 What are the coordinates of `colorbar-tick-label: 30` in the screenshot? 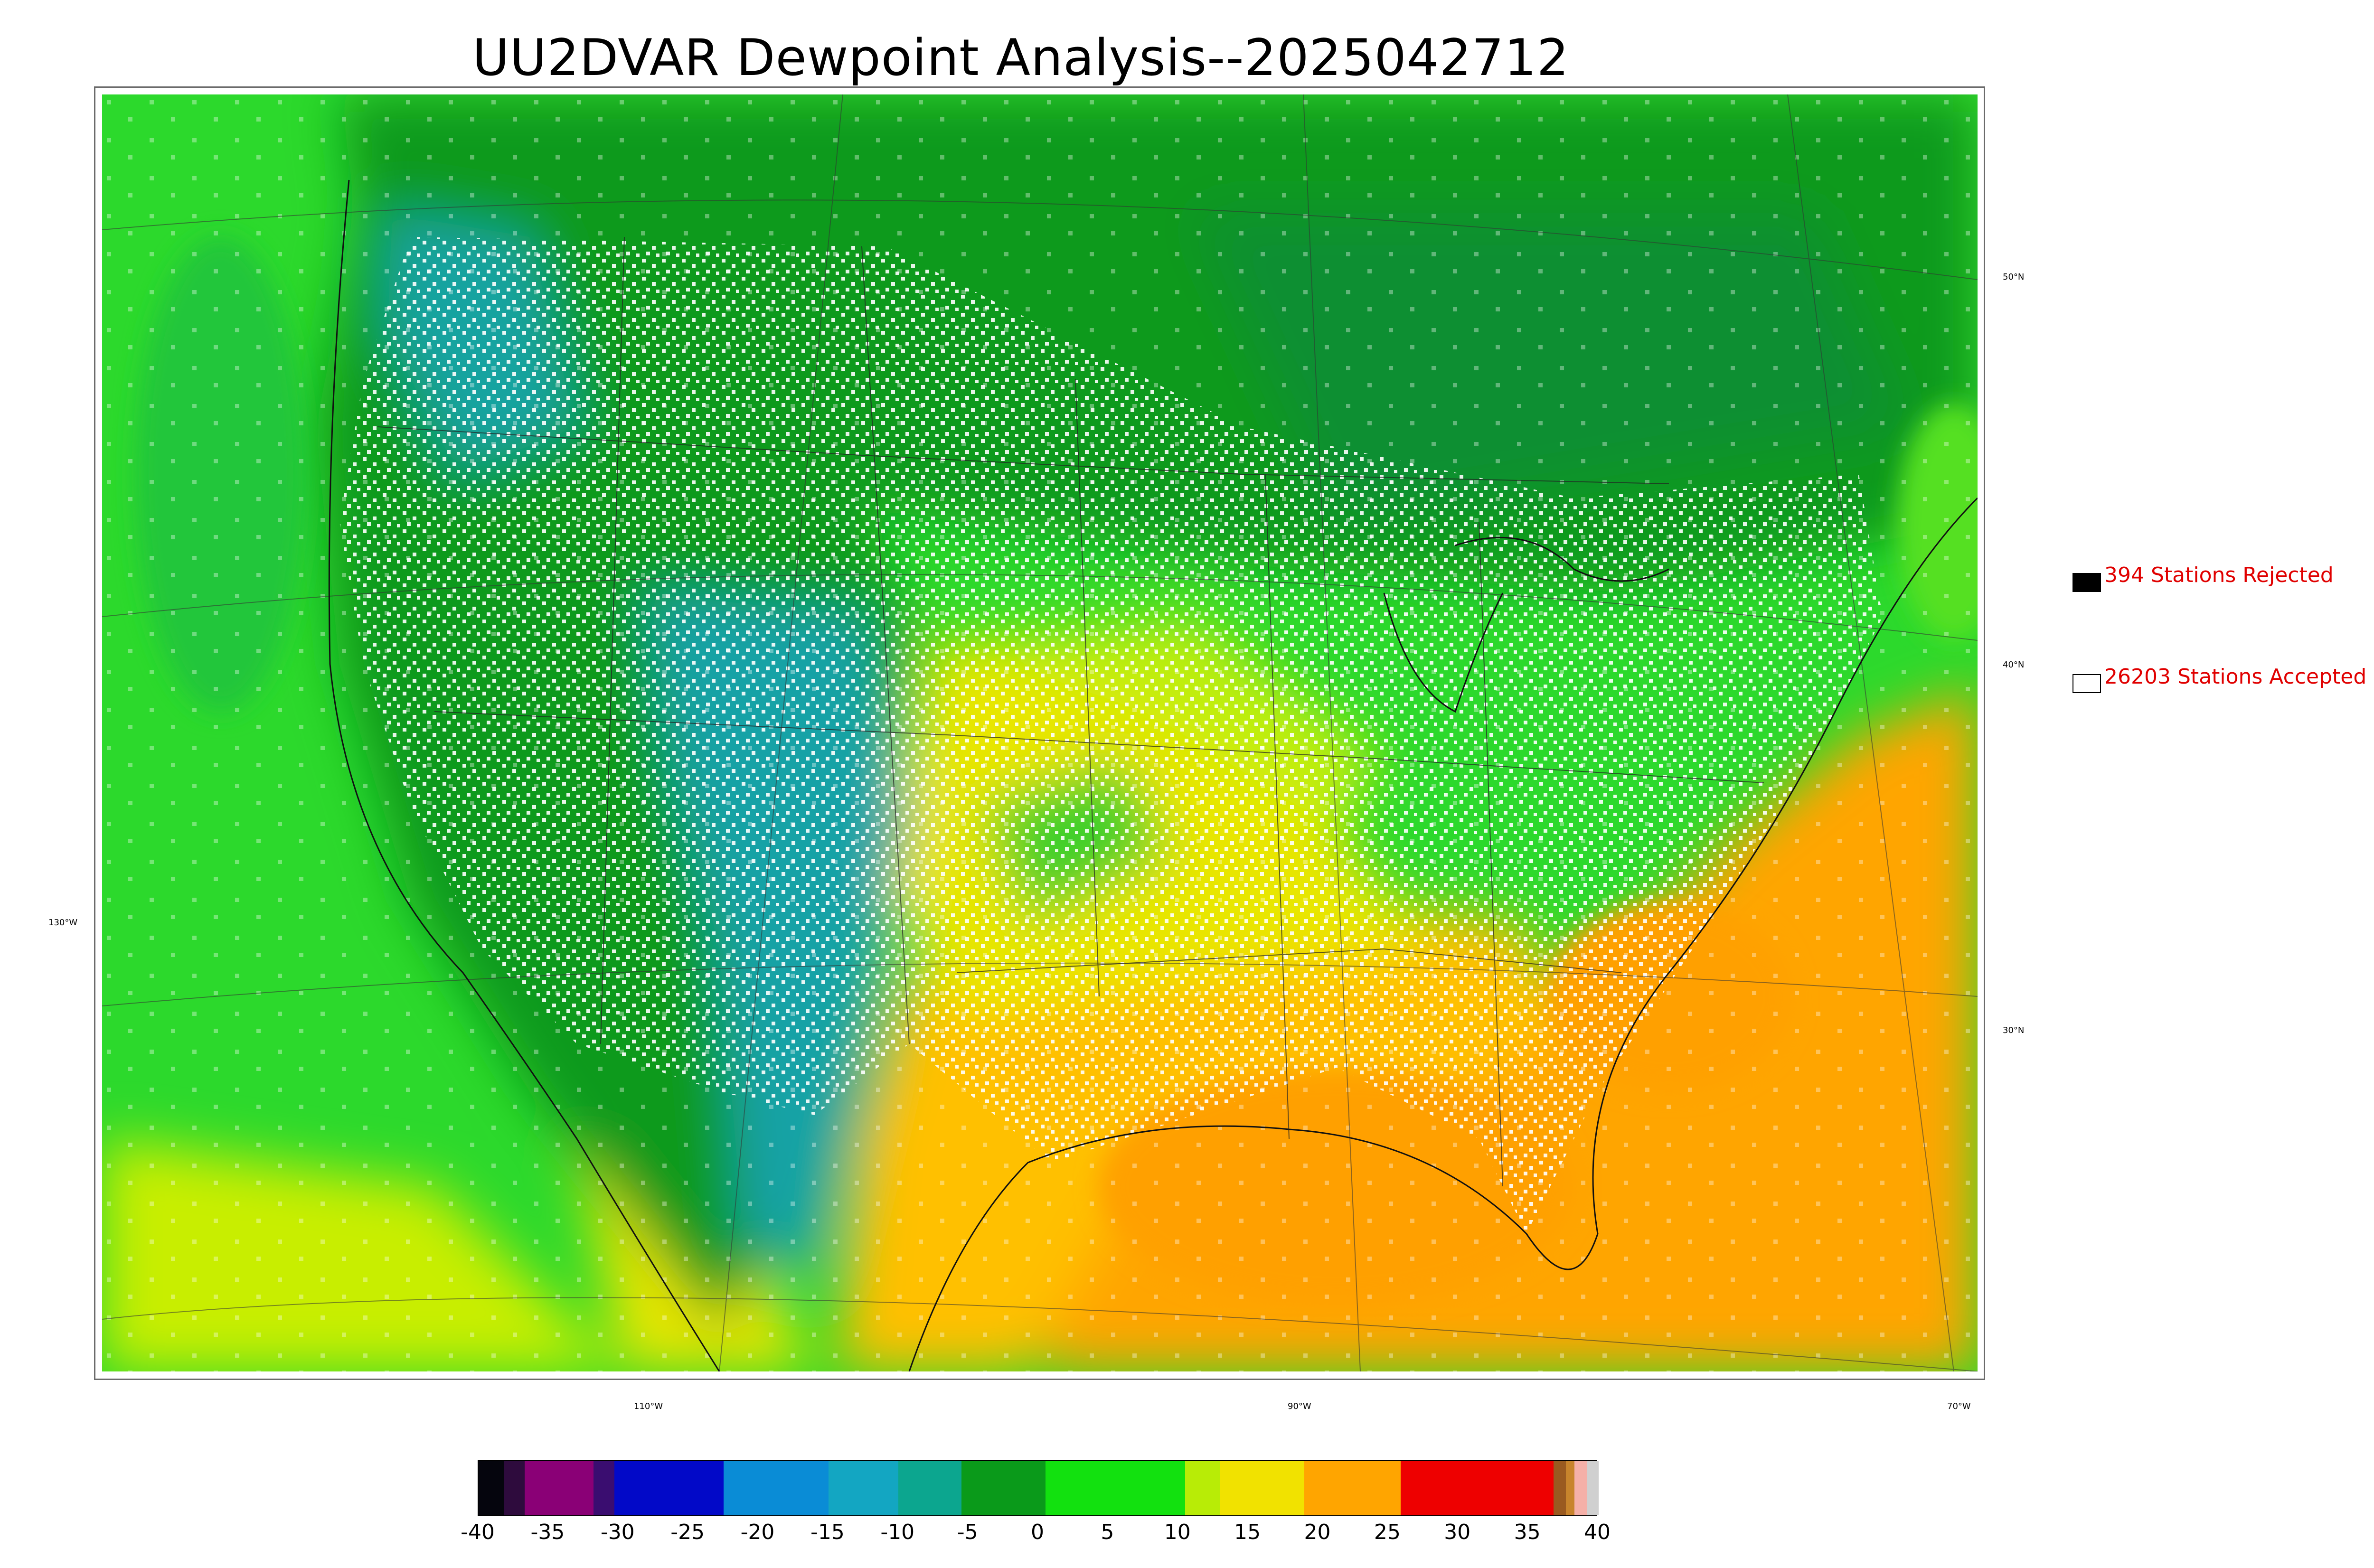 It's located at (1457, 1532).